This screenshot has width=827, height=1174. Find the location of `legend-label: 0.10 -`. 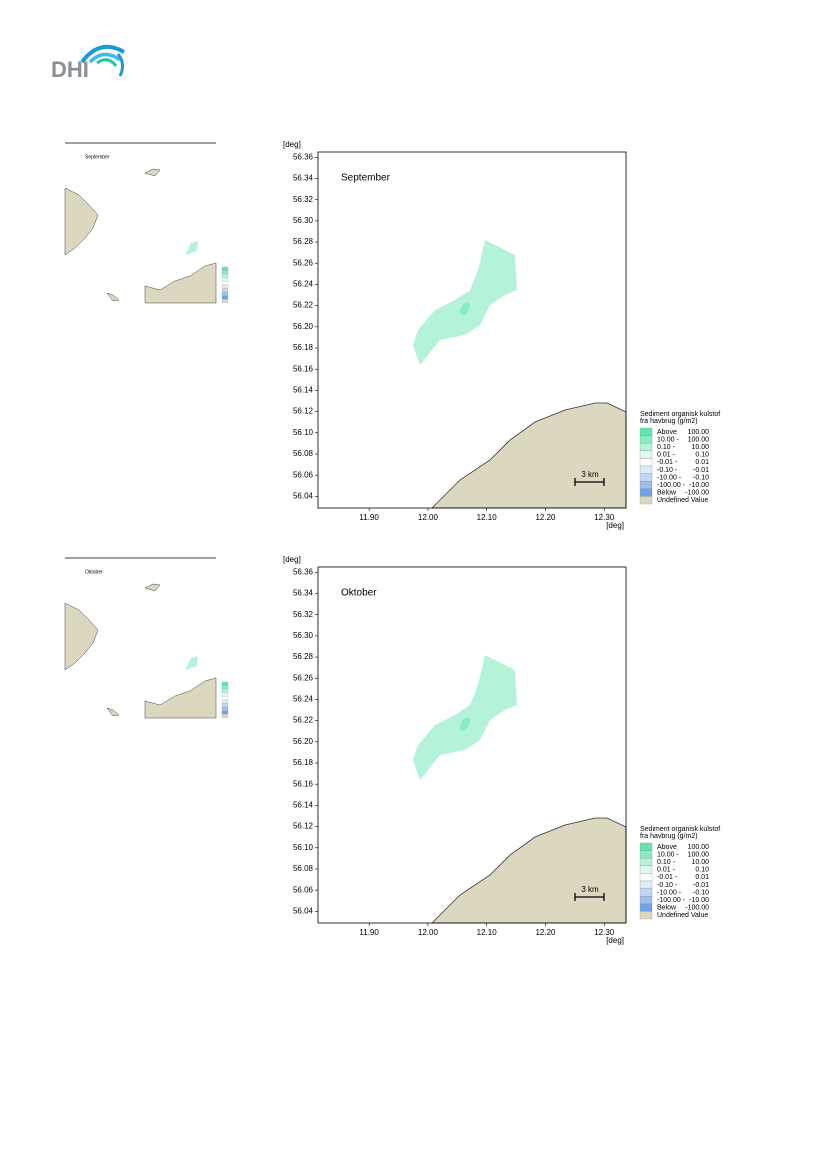

legend-label: 0.10 - is located at coordinates (666, 447).